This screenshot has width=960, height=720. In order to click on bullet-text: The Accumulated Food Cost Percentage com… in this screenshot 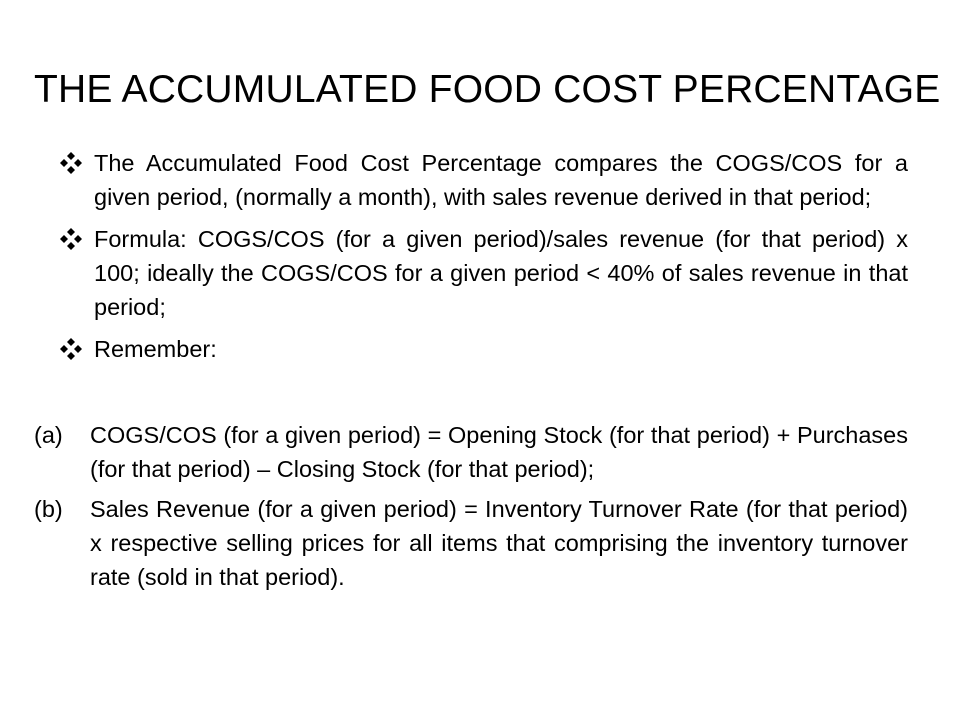, I will do `click(501, 180)`.